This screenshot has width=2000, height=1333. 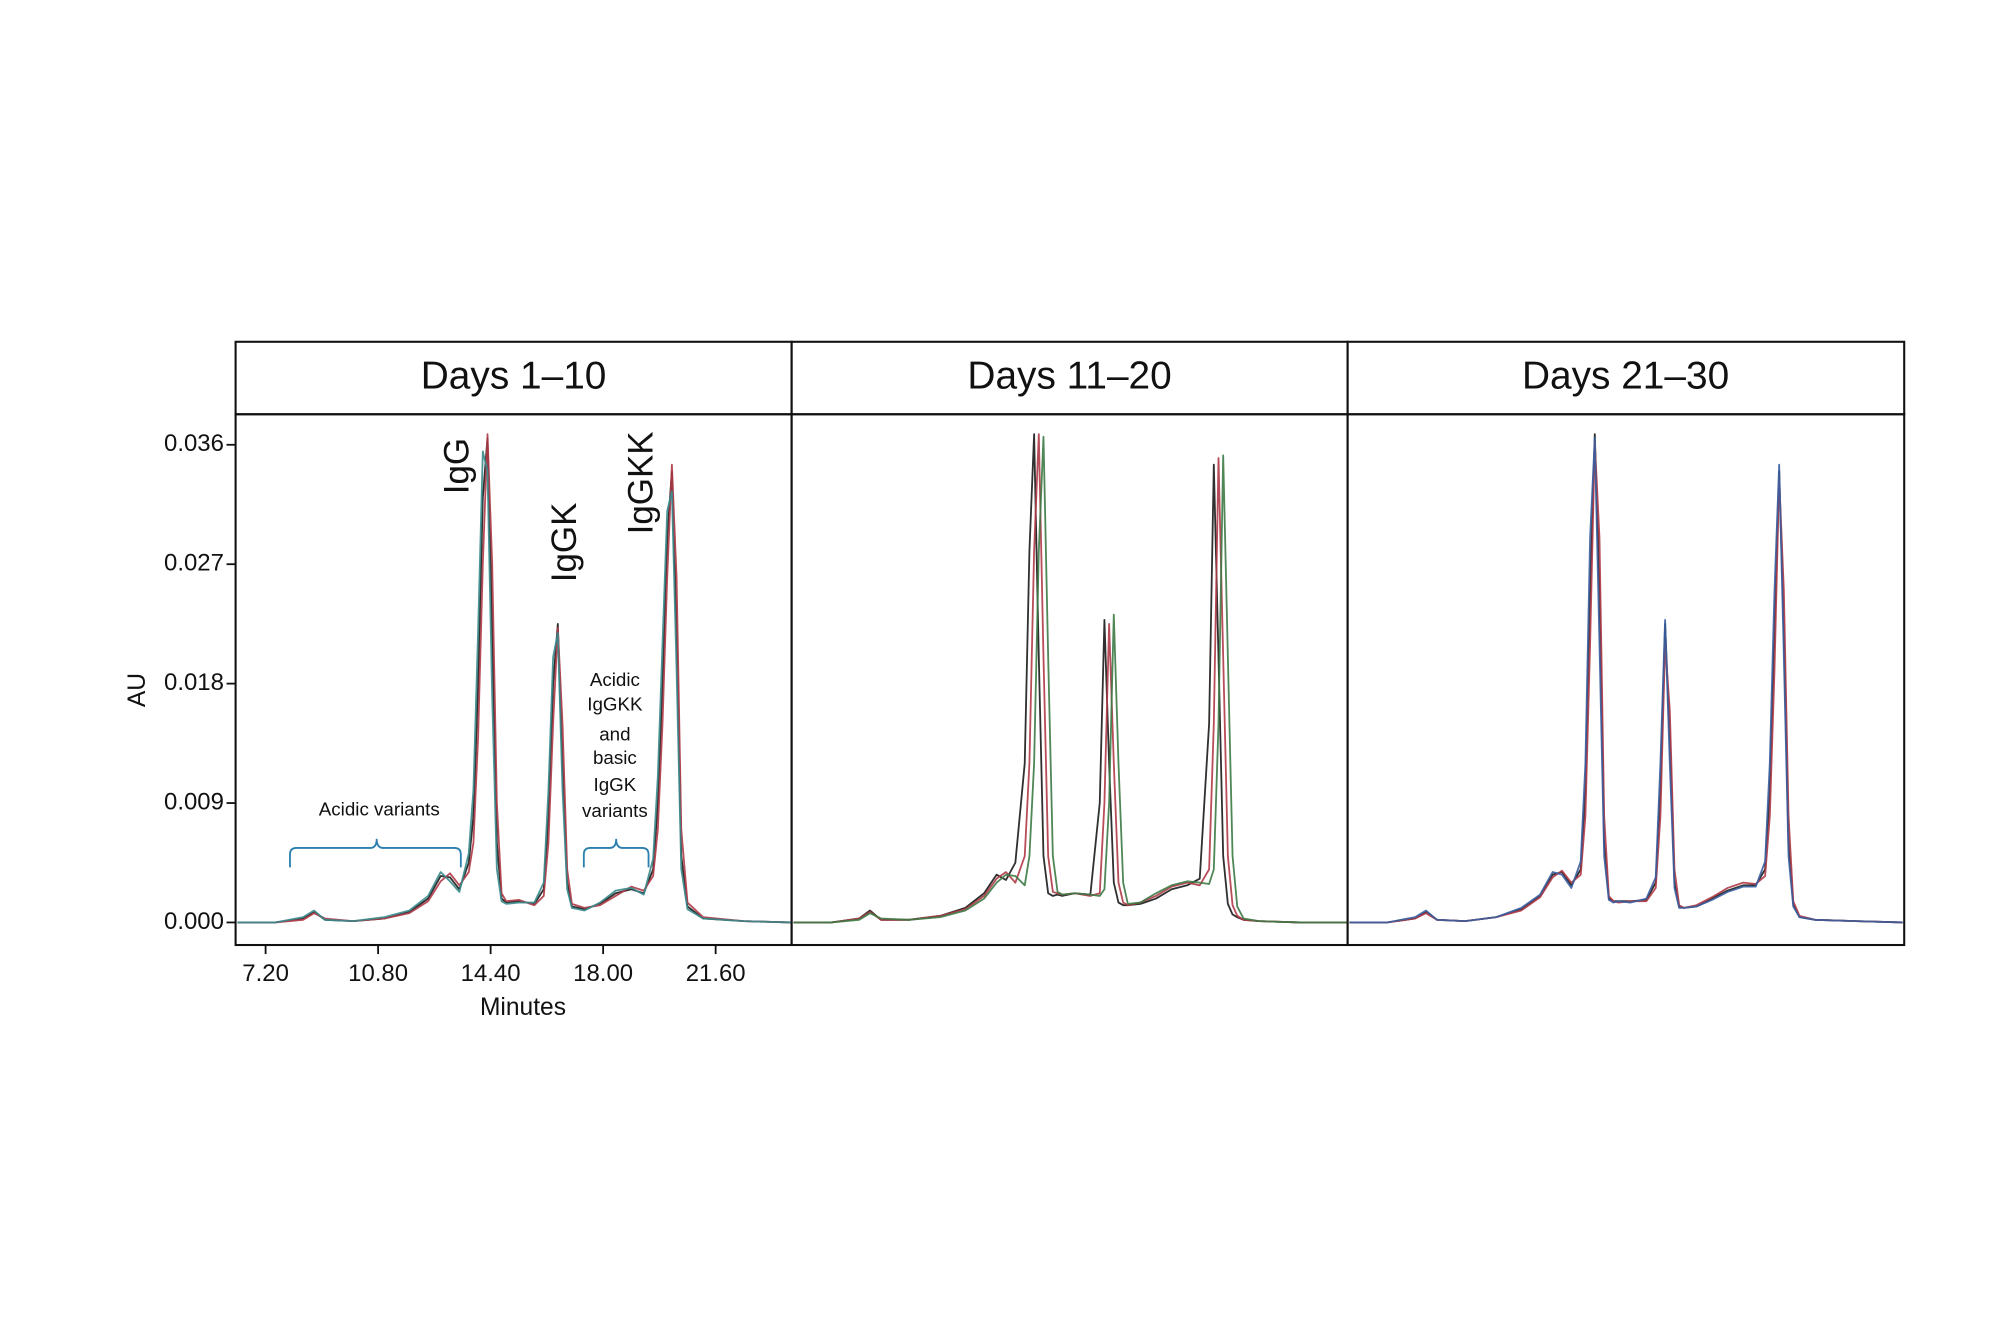 What do you see at coordinates (615, 810) in the screenshot?
I see `region-label-line: variants` at bounding box center [615, 810].